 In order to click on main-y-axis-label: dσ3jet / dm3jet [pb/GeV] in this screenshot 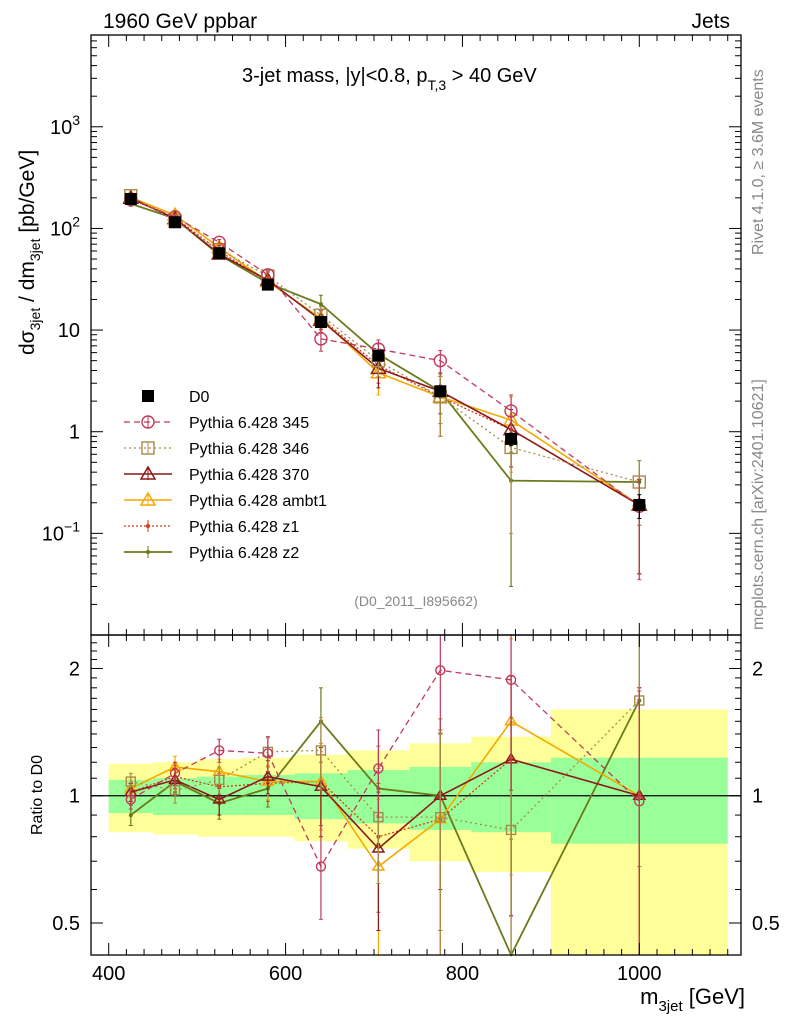, I will do `click(29, 252)`.